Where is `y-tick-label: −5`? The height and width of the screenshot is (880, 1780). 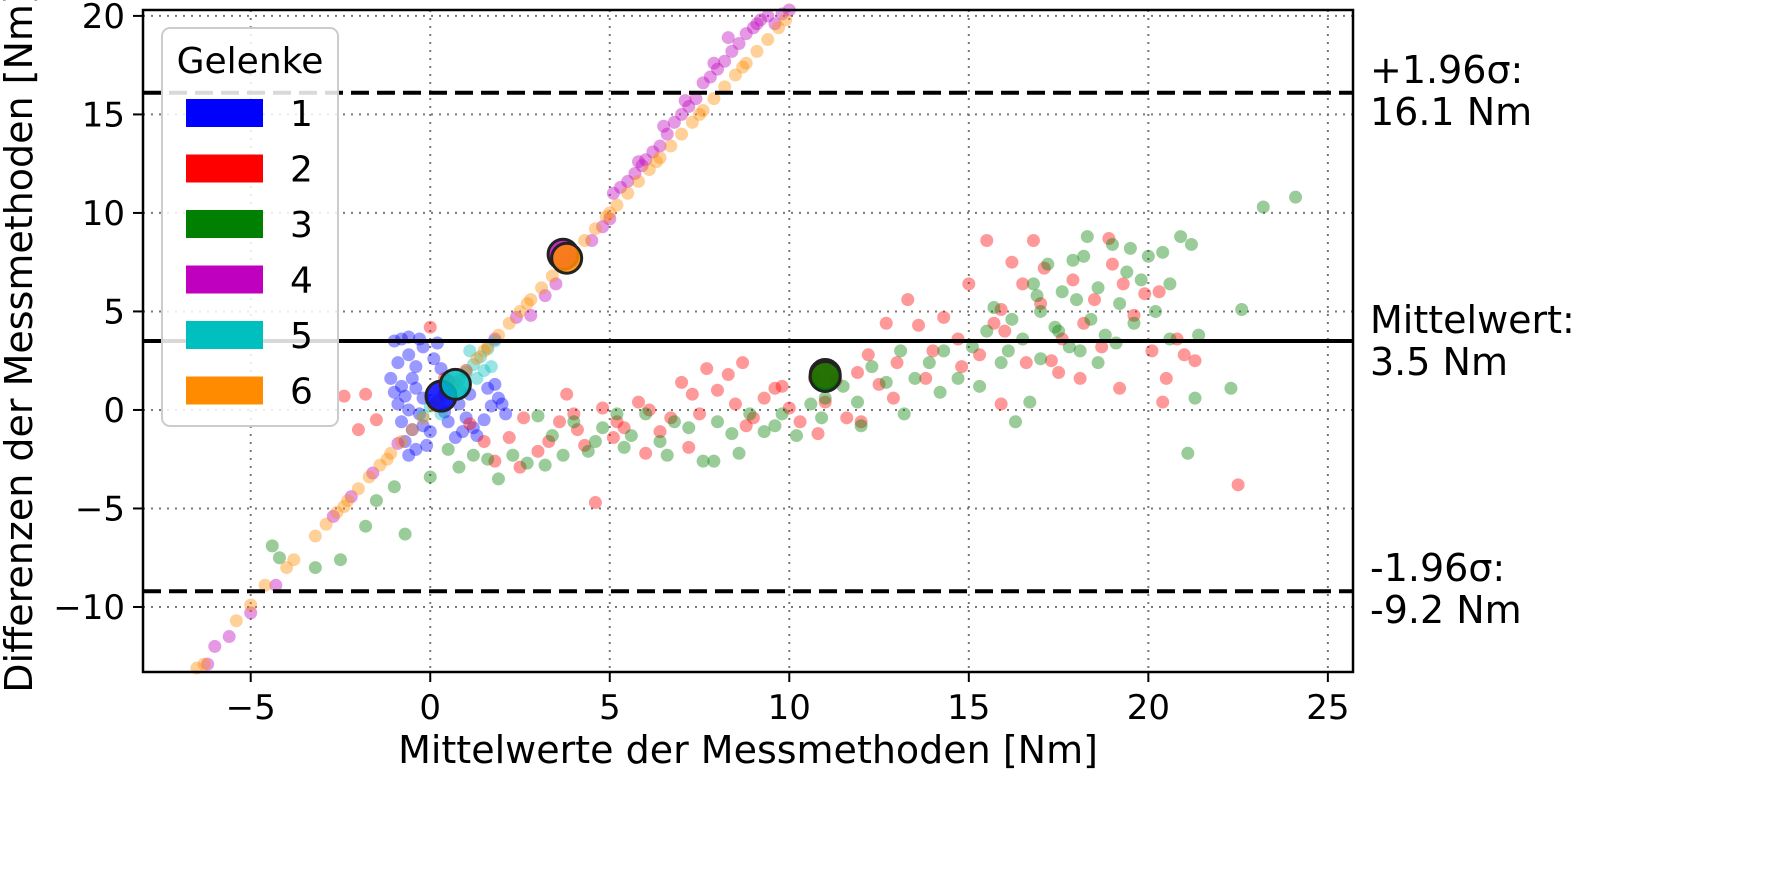 y-tick-label: −5 is located at coordinates (100, 509).